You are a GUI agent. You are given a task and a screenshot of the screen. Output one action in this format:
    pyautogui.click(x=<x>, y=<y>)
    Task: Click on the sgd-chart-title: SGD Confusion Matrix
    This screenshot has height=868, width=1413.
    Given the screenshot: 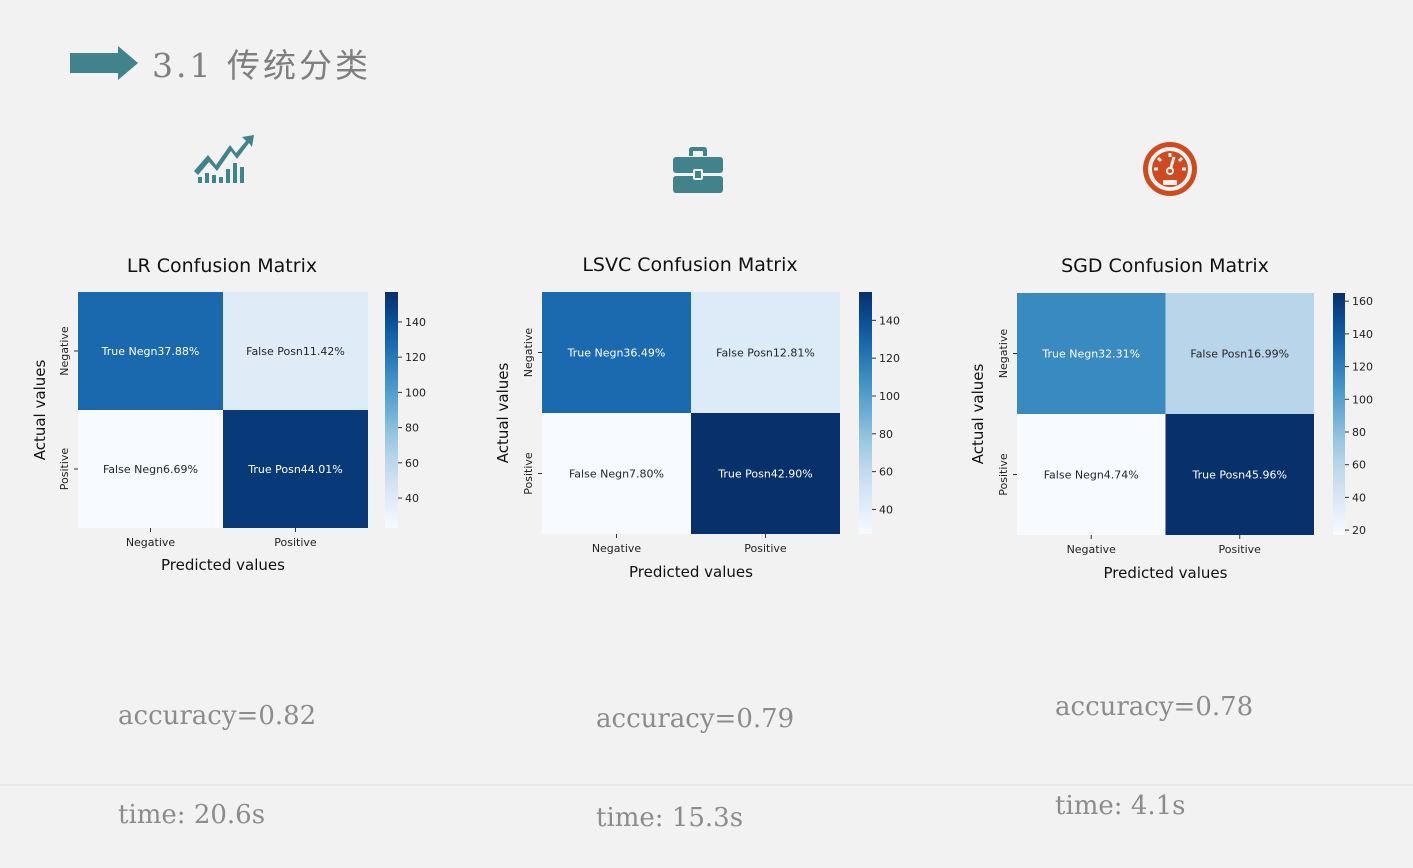 What is the action you would take?
    pyautogui.click(x=1165, y=266)
    